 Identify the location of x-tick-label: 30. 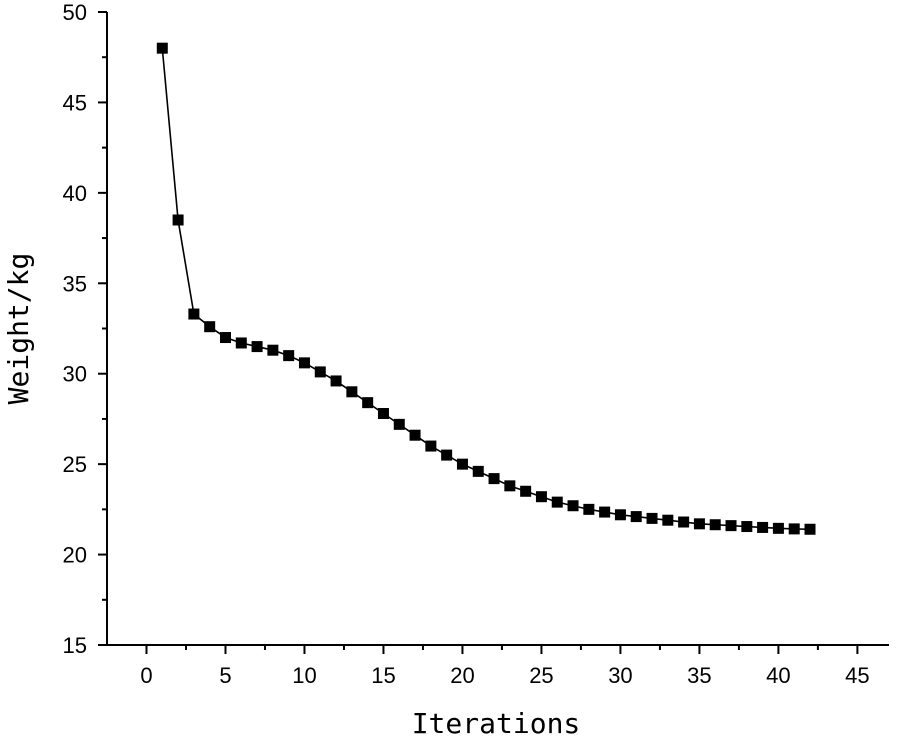
(620, 675).